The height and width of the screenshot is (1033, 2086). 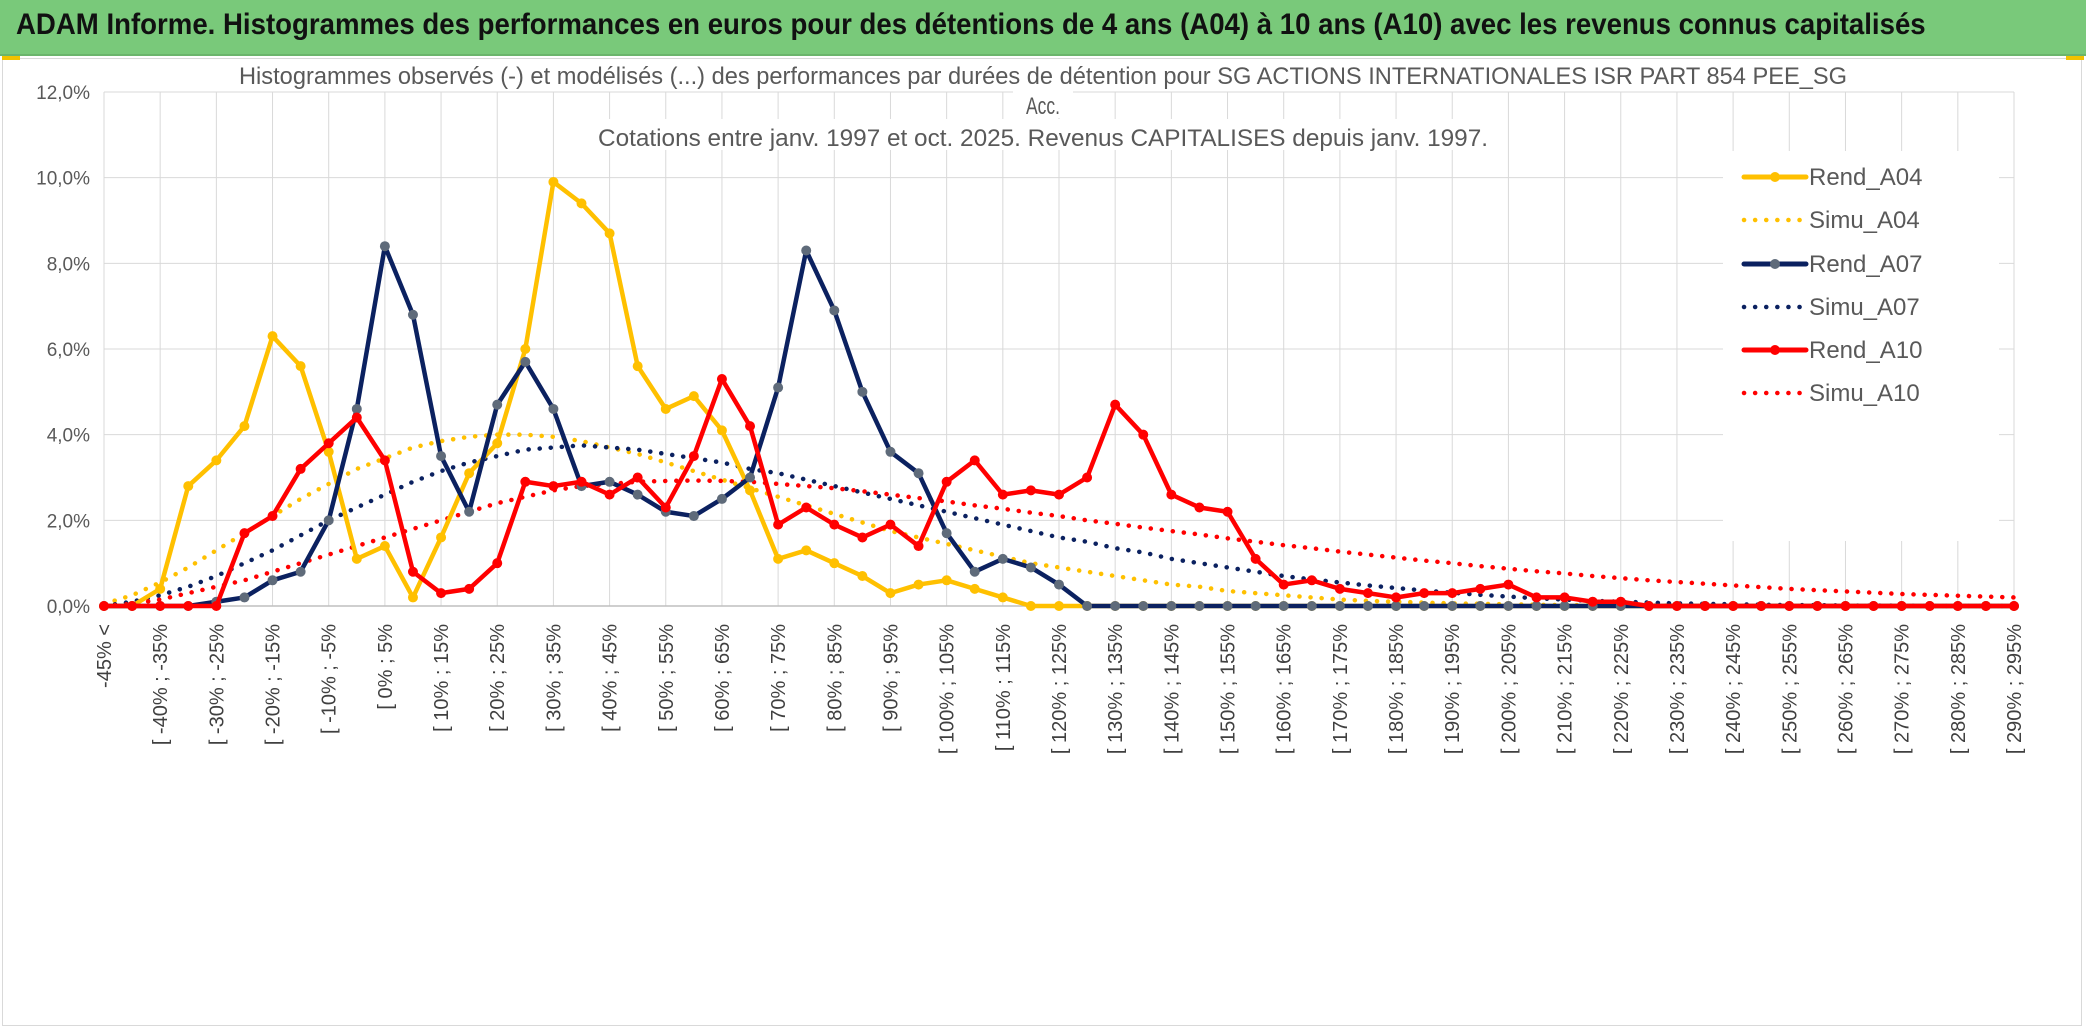 What do you see at coordinates (1846, 689) in the screenshot?
I see `x-tick-label: [ 260% ; 265%` at bounding box center [1846, 689].